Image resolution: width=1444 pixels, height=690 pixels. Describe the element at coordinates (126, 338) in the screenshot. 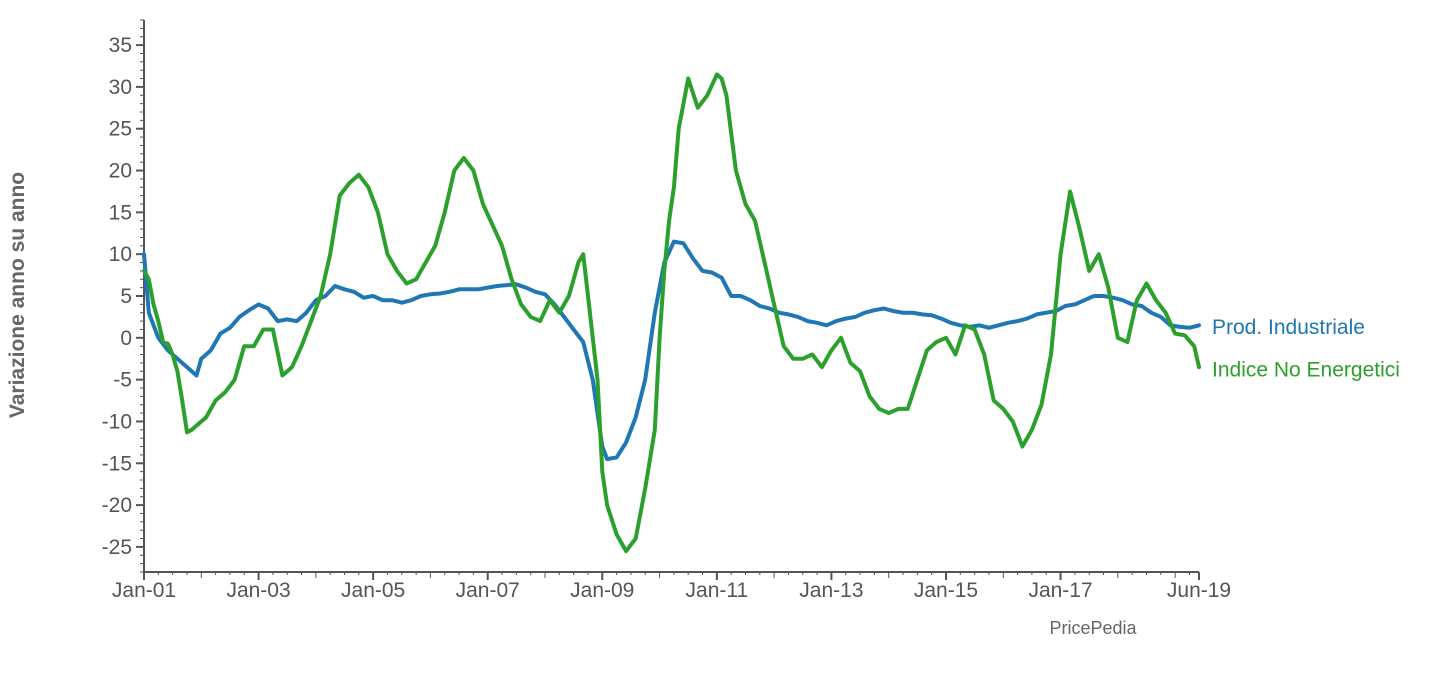

I see `y-tick-label: 0` at that location.